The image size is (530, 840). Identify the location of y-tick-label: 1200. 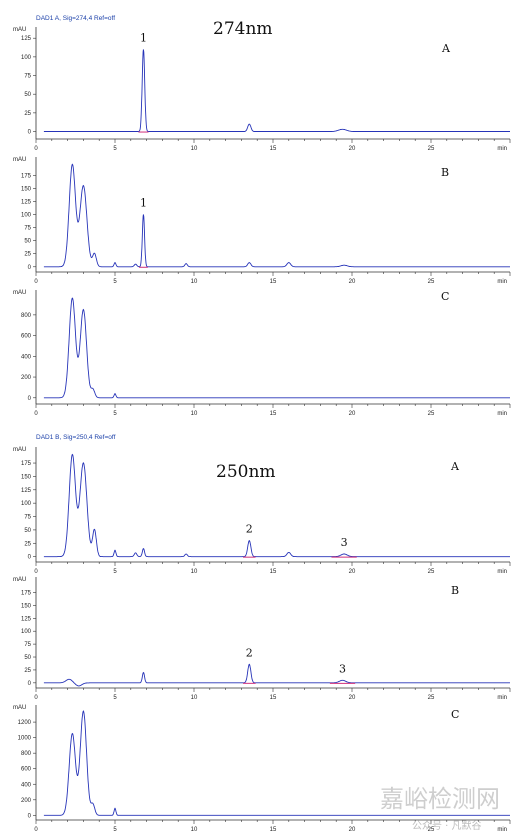
(25, 723).